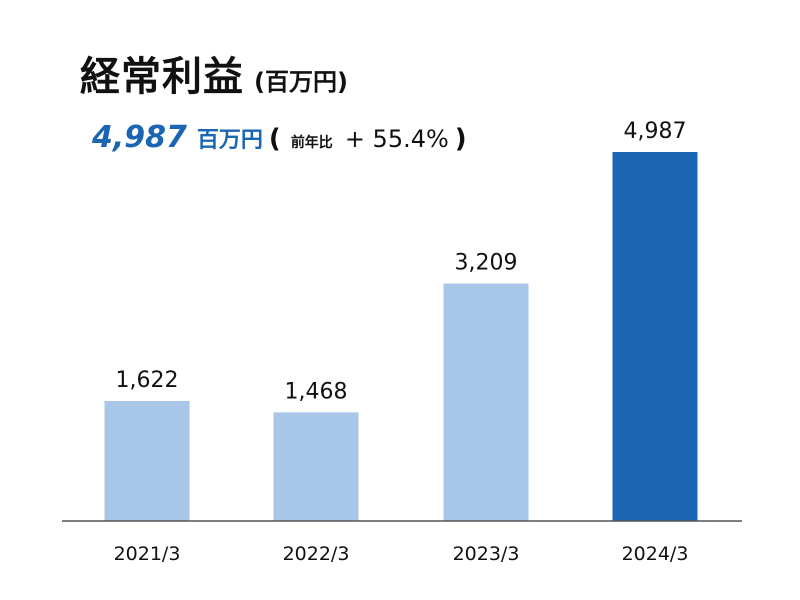 The image size is (800, 600). I want to click on summary-unit: 百万円, so click(229, 140).